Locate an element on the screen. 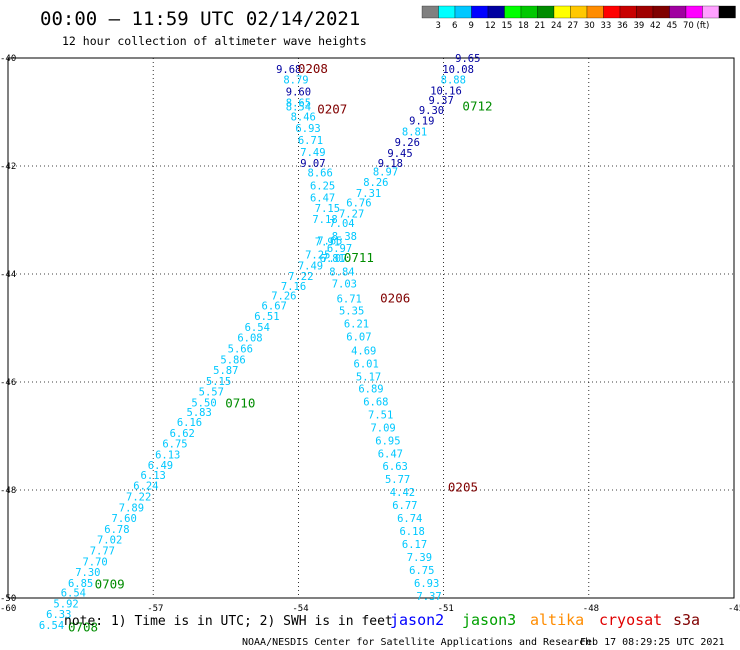 The height and width of the screenshot is (650, 740). legend-label: 24 is located at coordinates (556, 26).